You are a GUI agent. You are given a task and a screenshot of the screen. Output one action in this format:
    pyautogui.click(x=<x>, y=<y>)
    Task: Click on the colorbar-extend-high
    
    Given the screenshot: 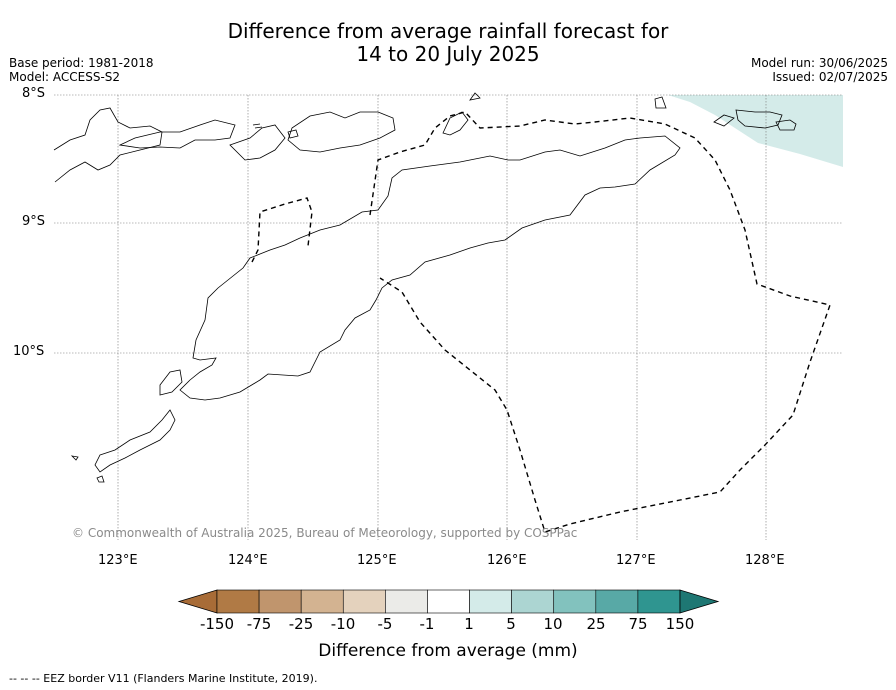 What is the action you would take?
    pyautogui.click(x=699, y=601)
    